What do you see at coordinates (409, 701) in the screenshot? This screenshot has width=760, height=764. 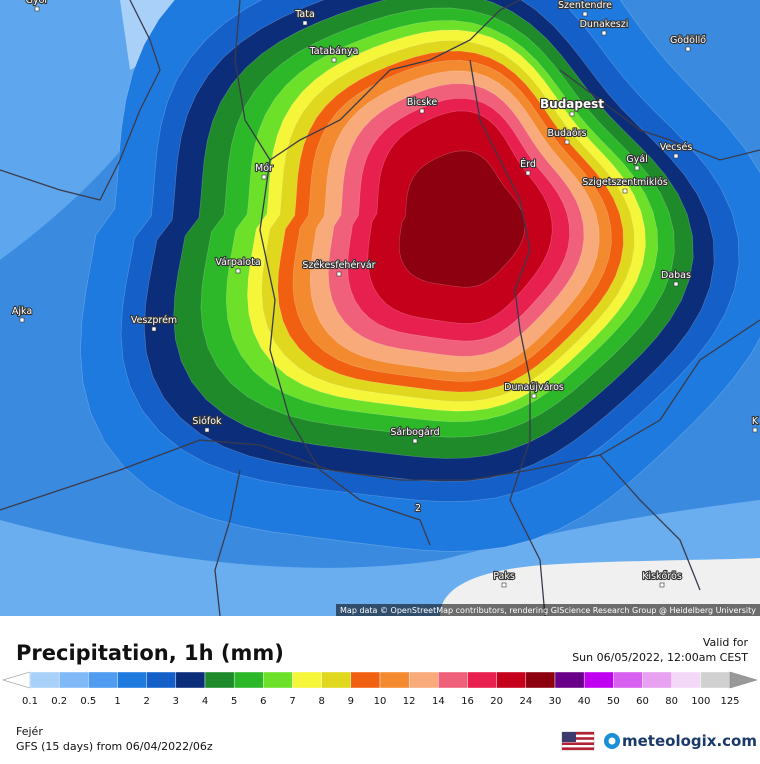 I see `scale-label: 12` at bounding box center [409, 701].